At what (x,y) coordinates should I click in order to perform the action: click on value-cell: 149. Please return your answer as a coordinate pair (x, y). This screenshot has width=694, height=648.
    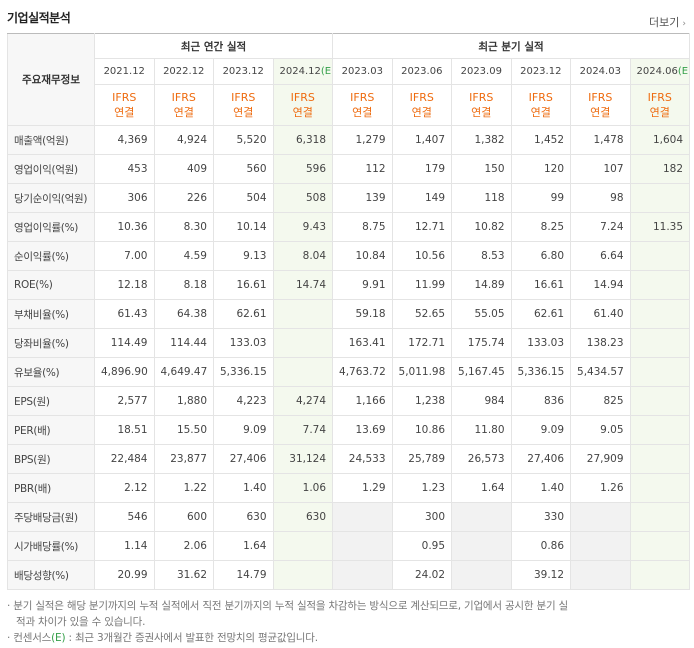
    Looking at the image, I should click on (422, 198).